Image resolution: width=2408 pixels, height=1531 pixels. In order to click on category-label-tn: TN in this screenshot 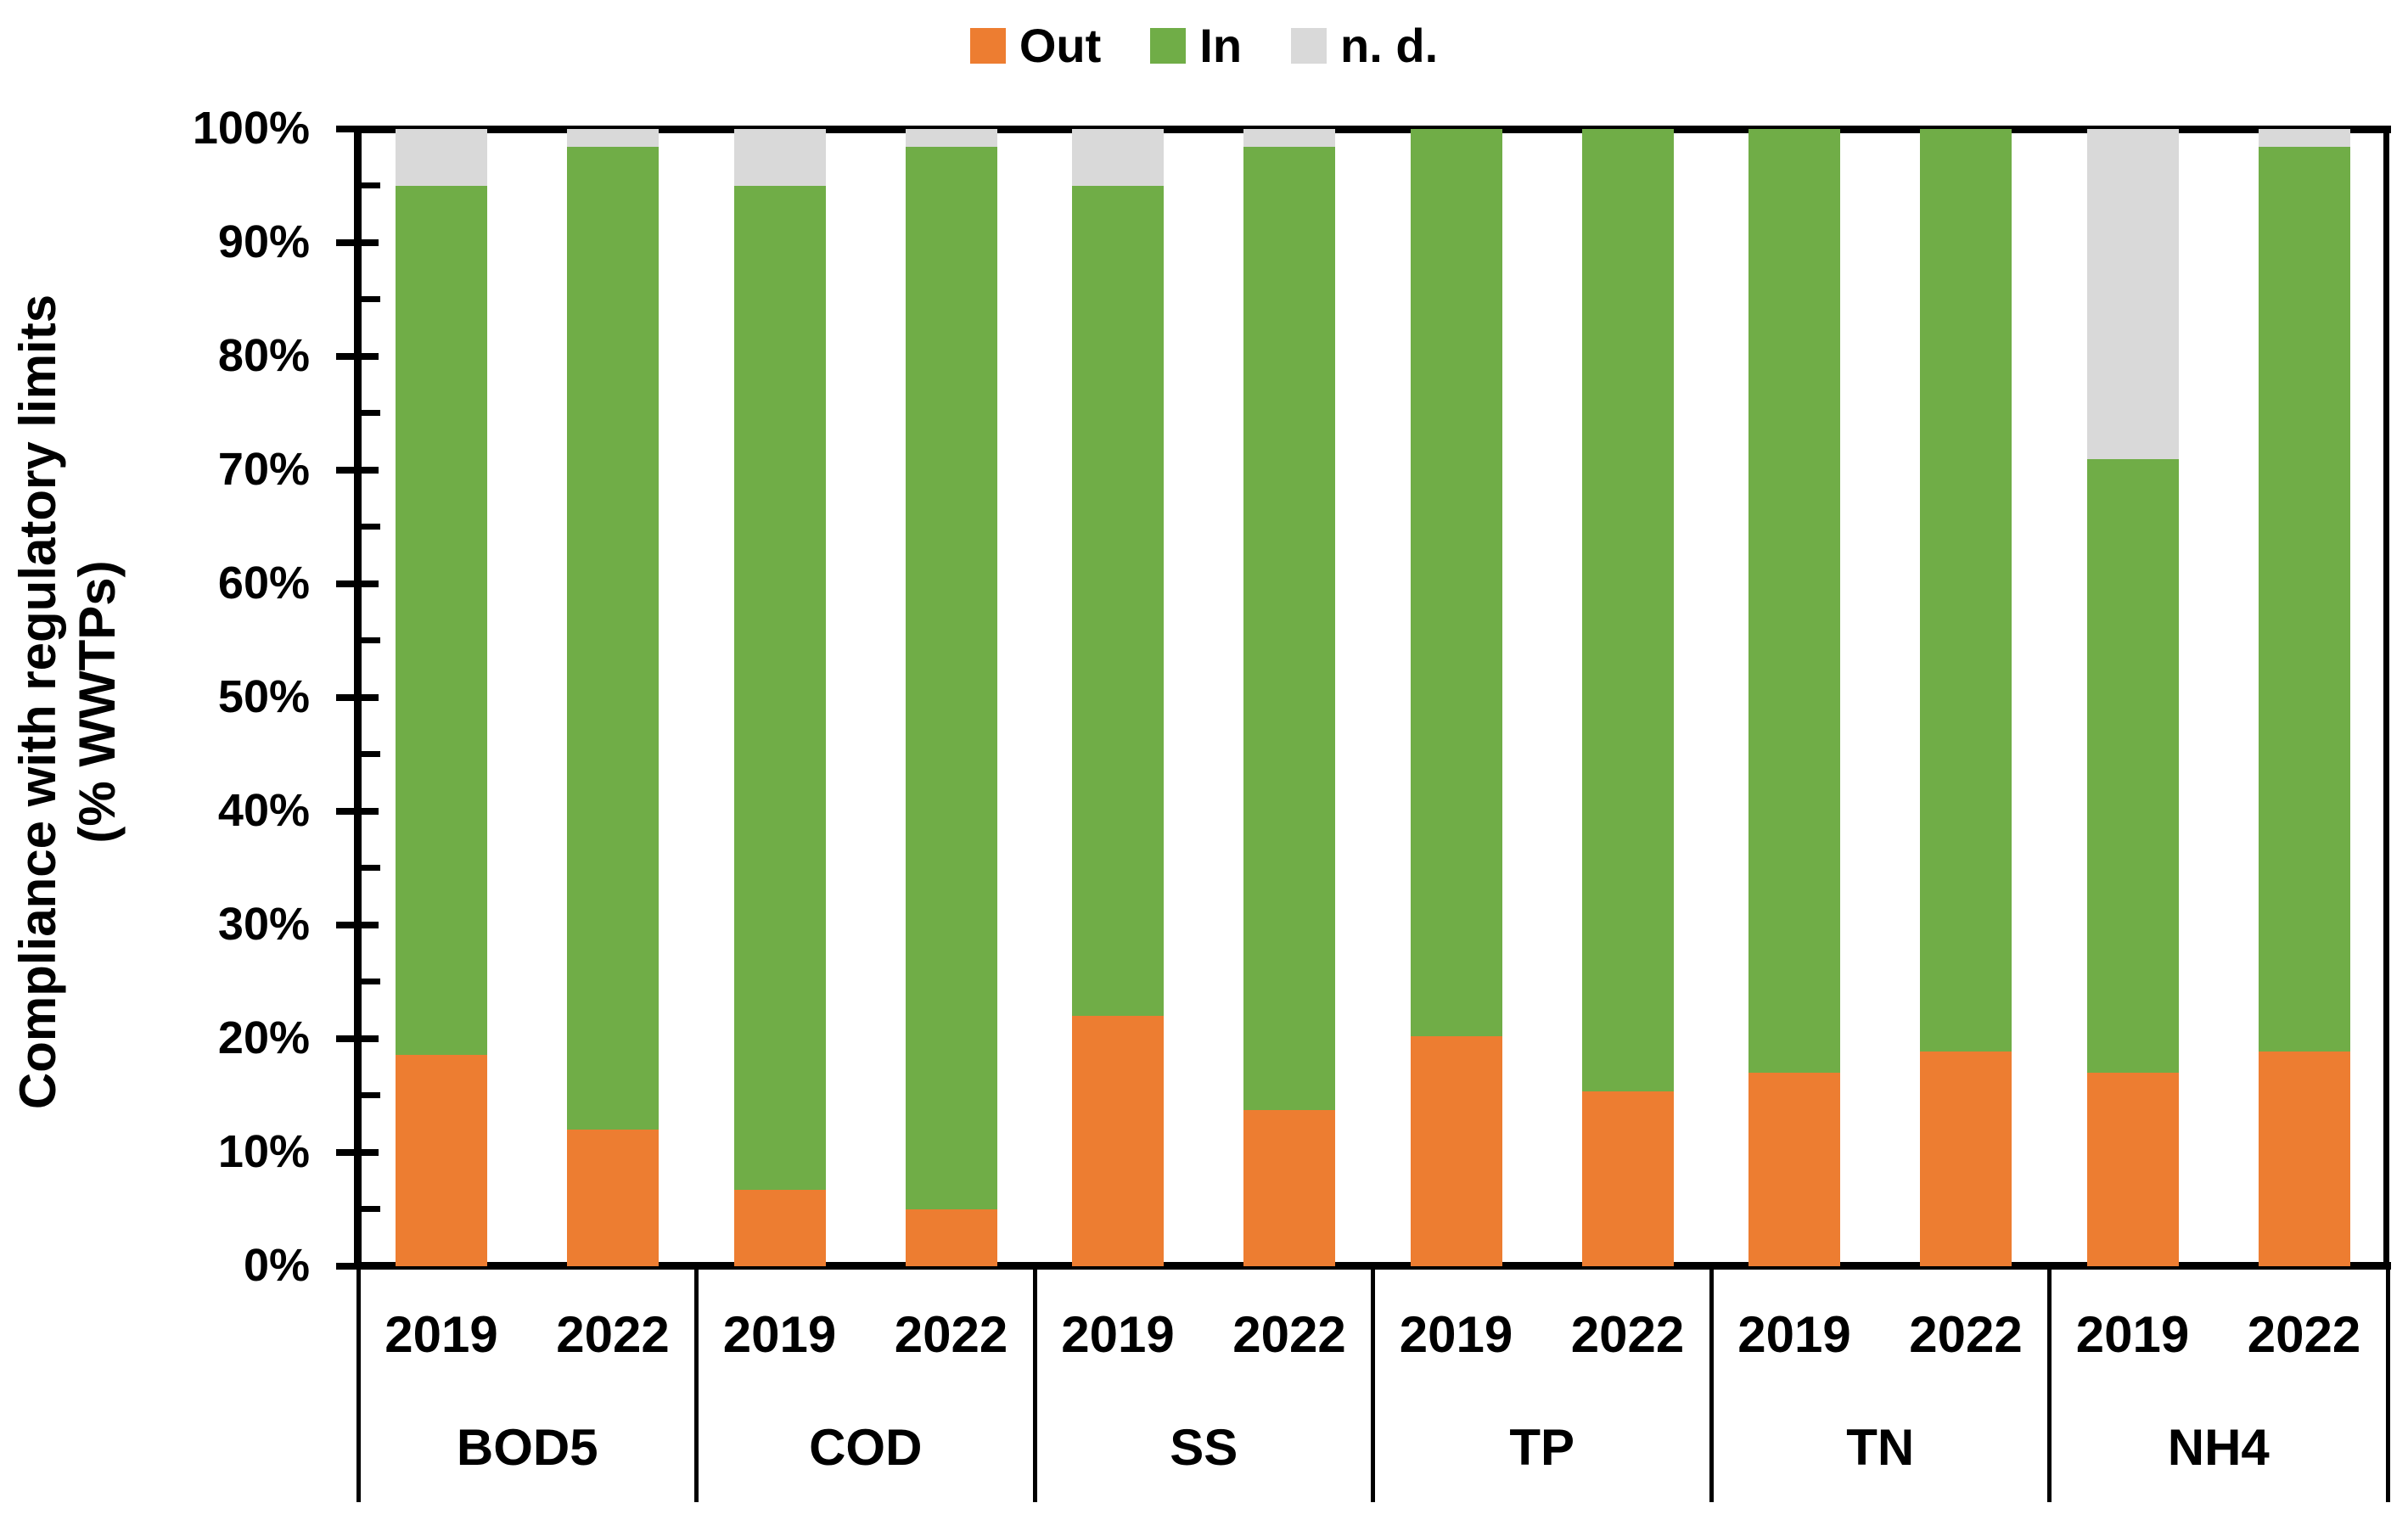, I will do `click(1880, 1447)`.